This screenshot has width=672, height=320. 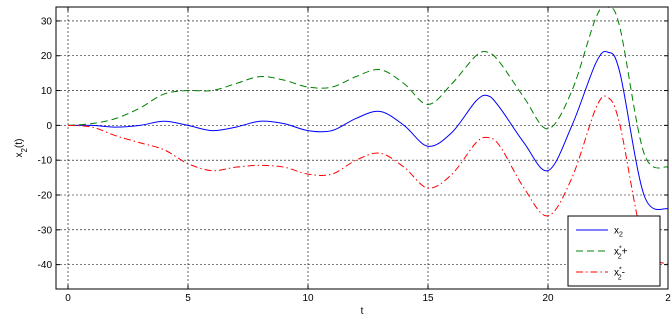 I want to click on y-tick-label: -30, so click(x=45, y=230).